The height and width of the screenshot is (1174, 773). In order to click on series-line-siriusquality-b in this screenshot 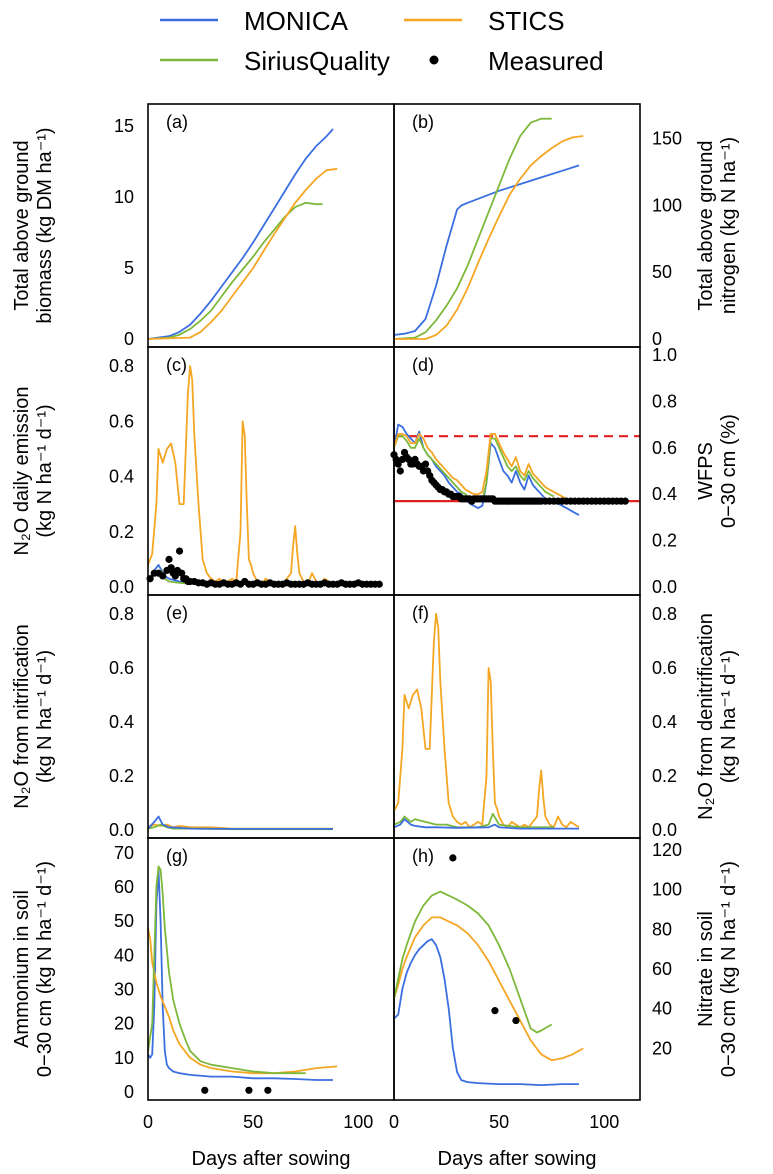, I will do `click(472, 228)`.